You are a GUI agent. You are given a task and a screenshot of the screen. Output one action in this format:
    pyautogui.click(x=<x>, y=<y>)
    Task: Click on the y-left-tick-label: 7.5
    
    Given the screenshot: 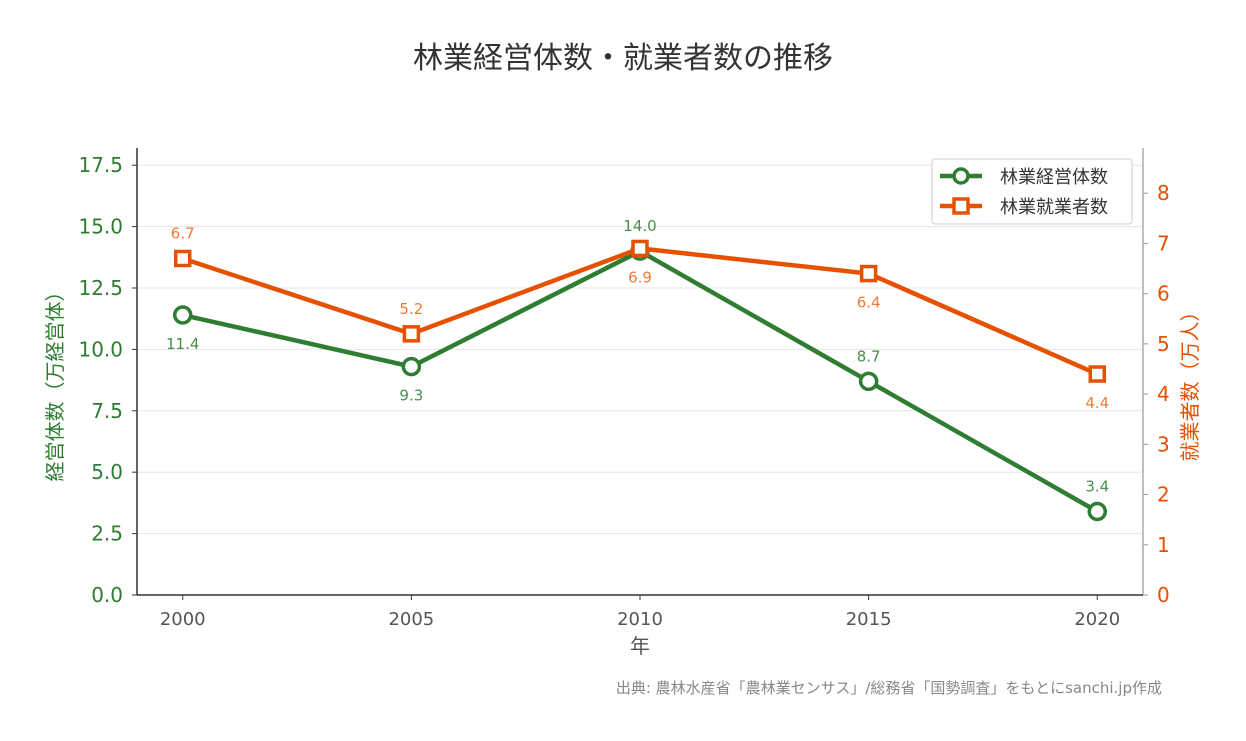 What is the action you would take?
    pyautogui.click(x=107, y=411)
    